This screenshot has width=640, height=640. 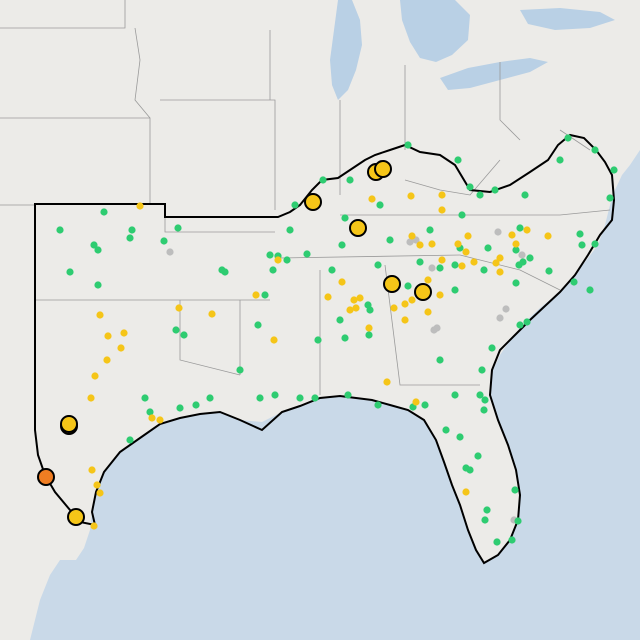 What do you see at coordinates (46, 477) in the screenshot?
I see `map-marker-large-orange` at bounding box center [46, 477].